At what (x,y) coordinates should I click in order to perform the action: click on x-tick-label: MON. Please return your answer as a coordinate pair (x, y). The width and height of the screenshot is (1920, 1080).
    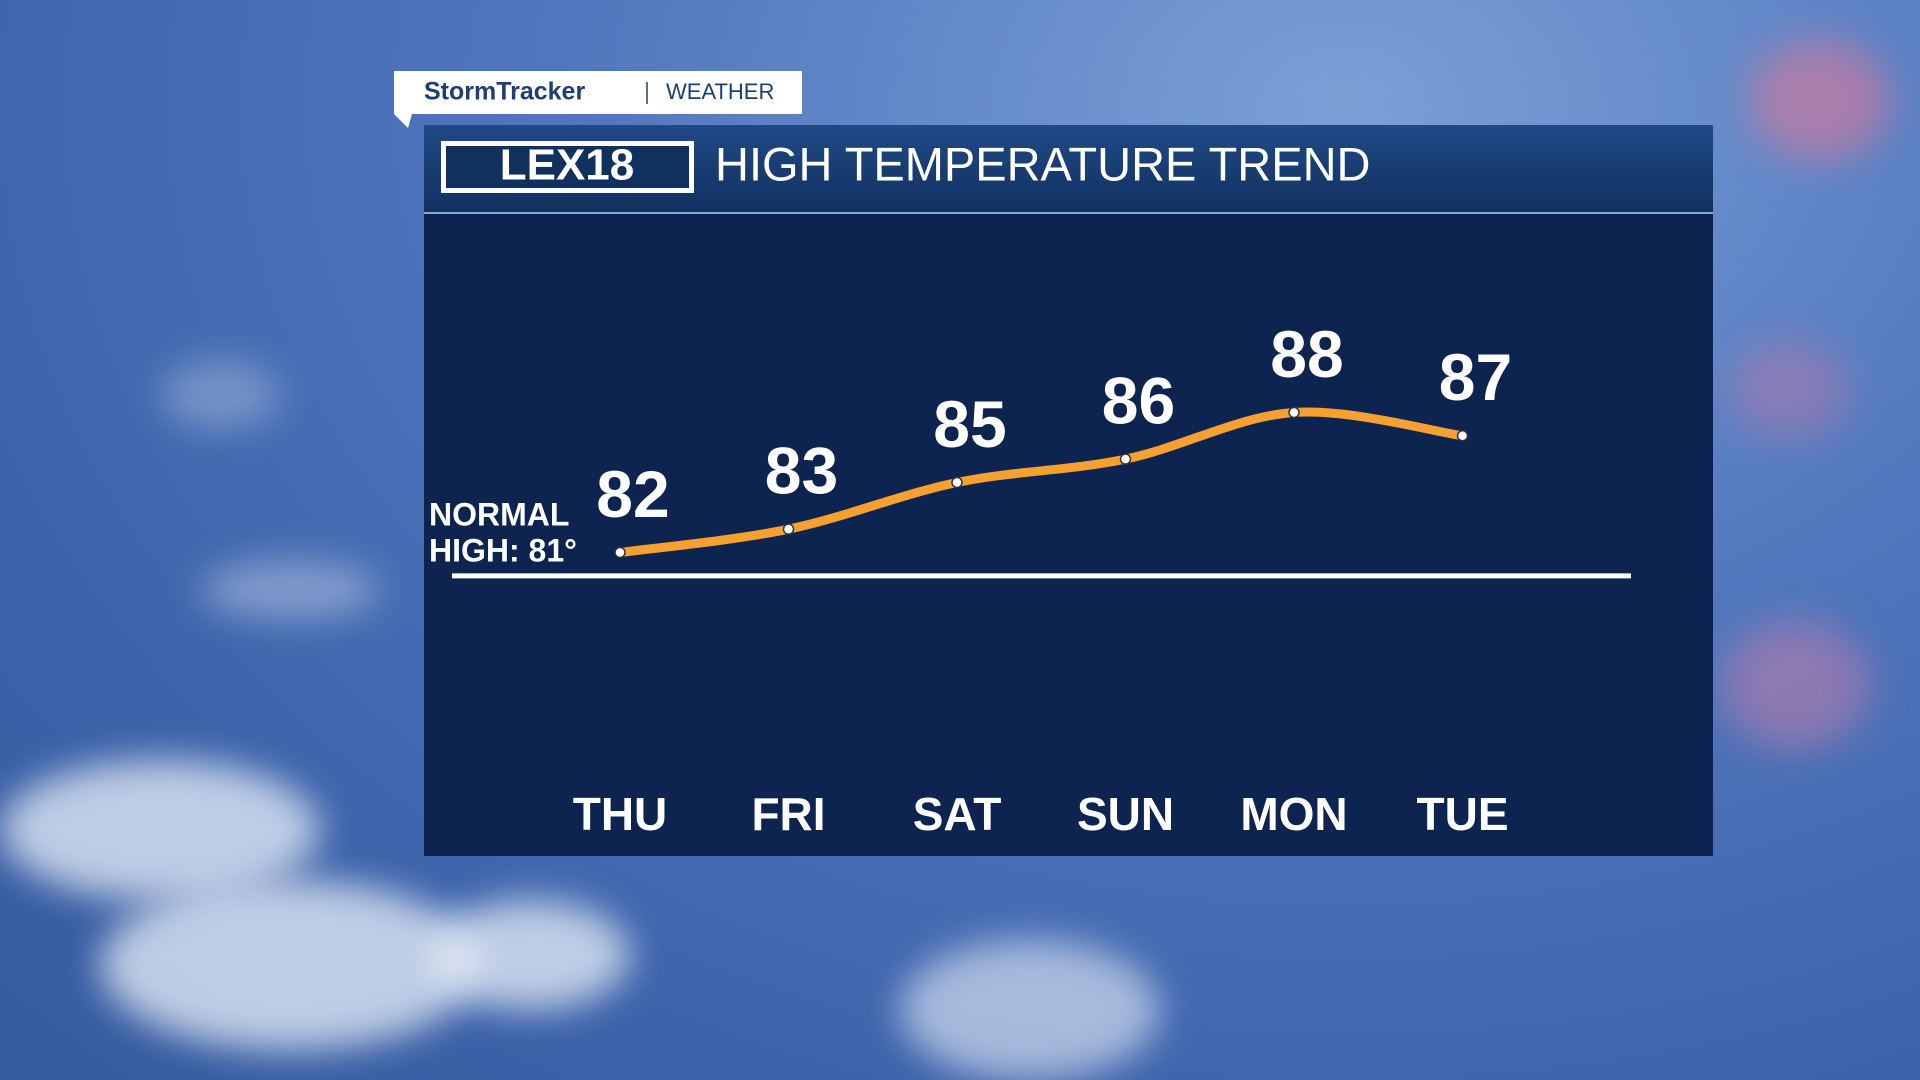
    Looking at the image, I should click on (1293, 814).